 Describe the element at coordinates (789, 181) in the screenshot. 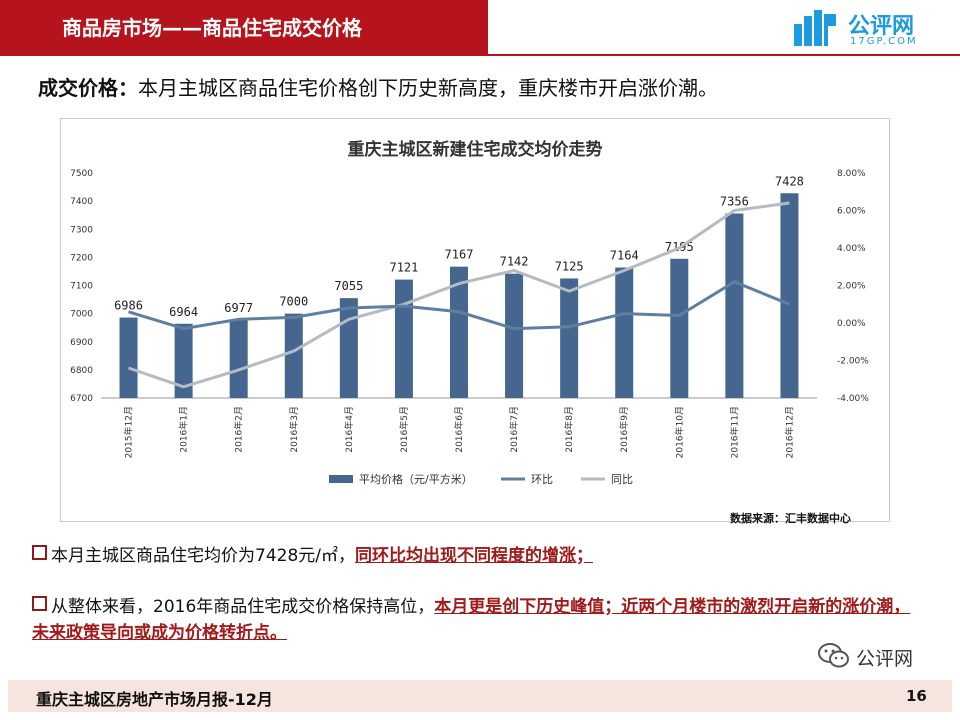

I see `bar-data-label: 7428` at that location.